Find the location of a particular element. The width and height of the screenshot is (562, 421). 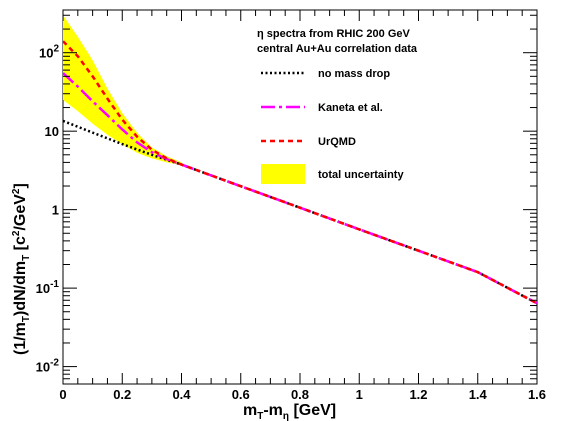

legend-swatch-uncertainty is located at coordinates (283, 174).